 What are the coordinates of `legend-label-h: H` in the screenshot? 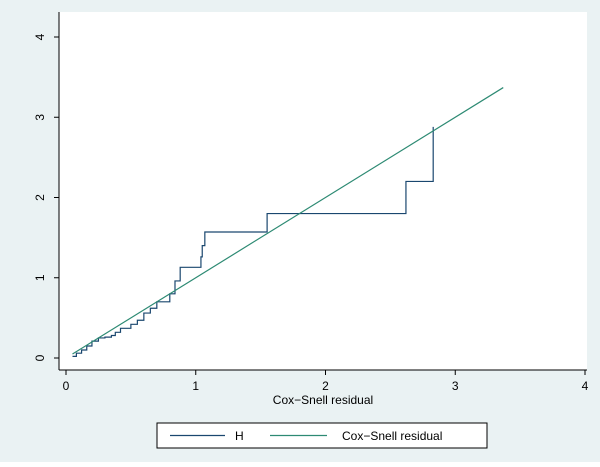 It's located at (239, 436).